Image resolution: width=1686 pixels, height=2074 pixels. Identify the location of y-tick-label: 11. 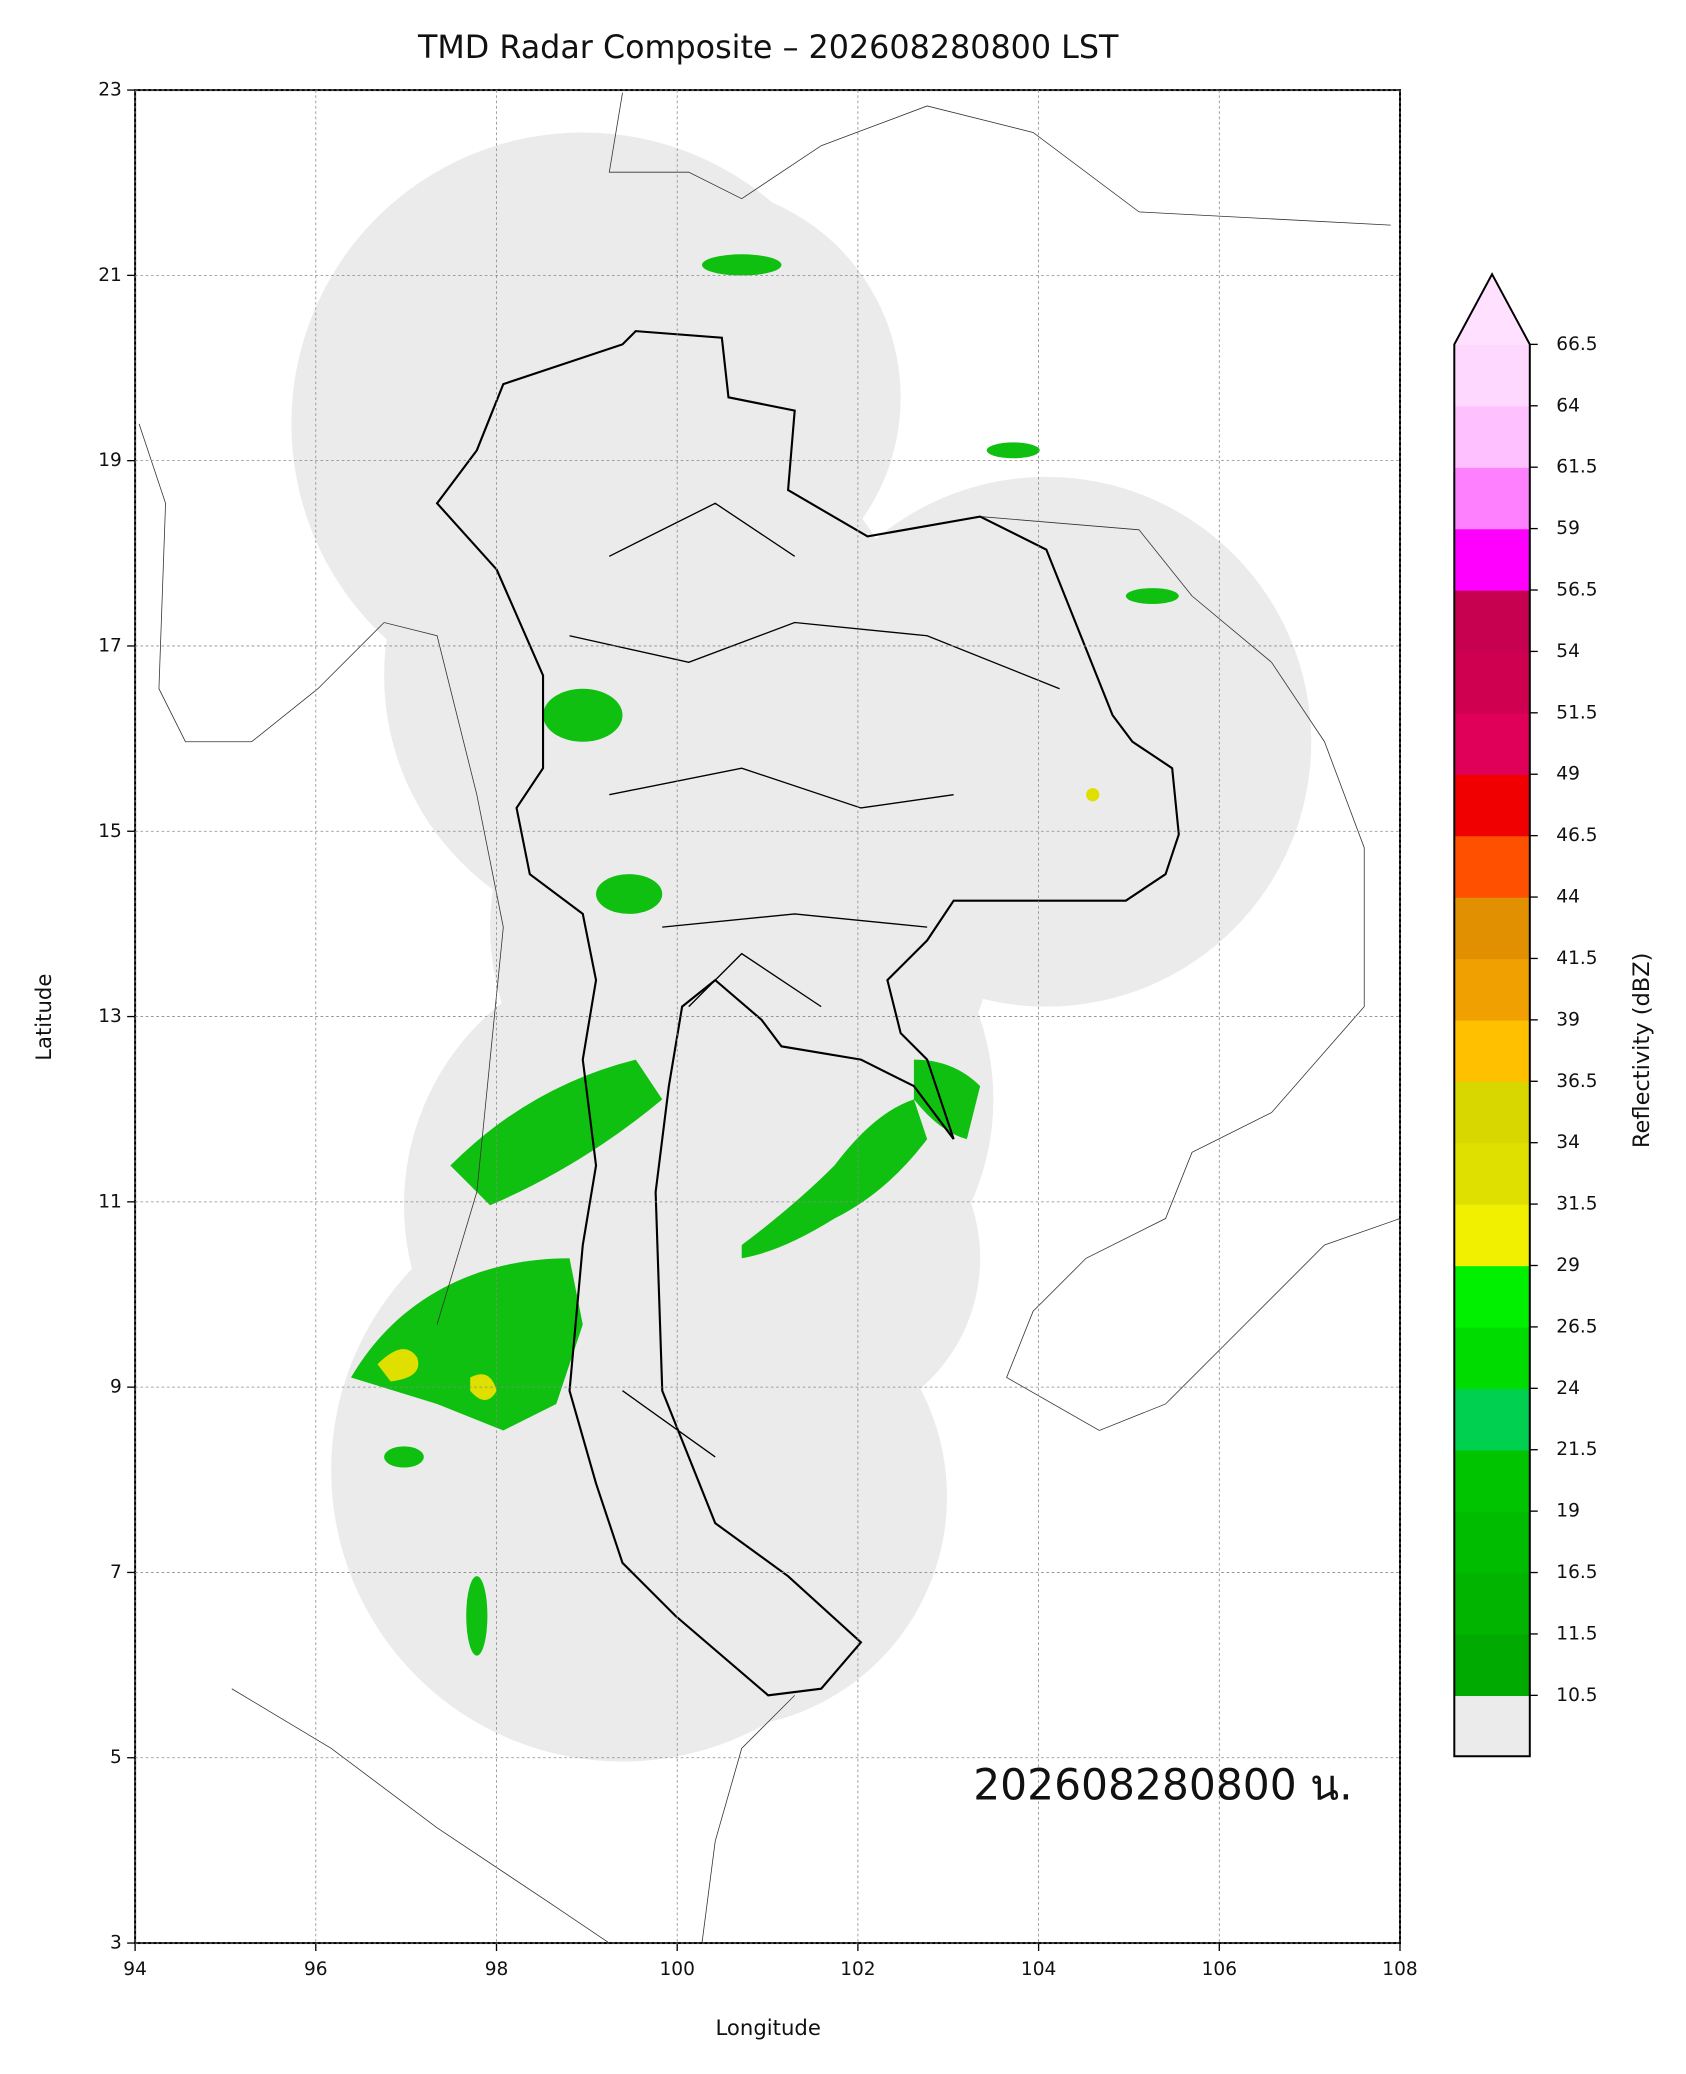
(110, 1201).